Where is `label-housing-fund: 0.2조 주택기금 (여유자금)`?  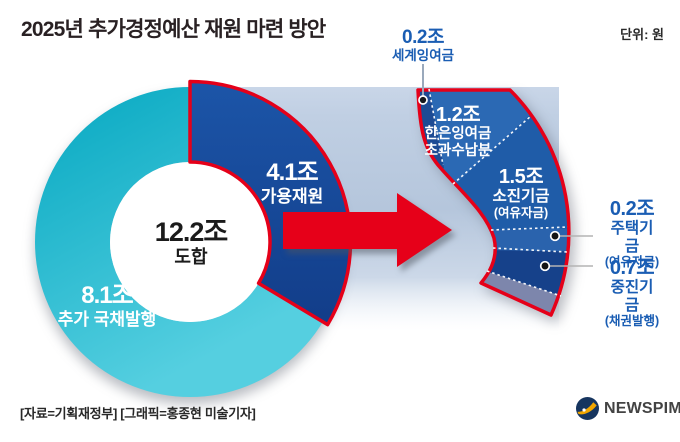
label-housing-fund: 0.2조 주택기금 (여유자금) is located at coordinates (632, 234).